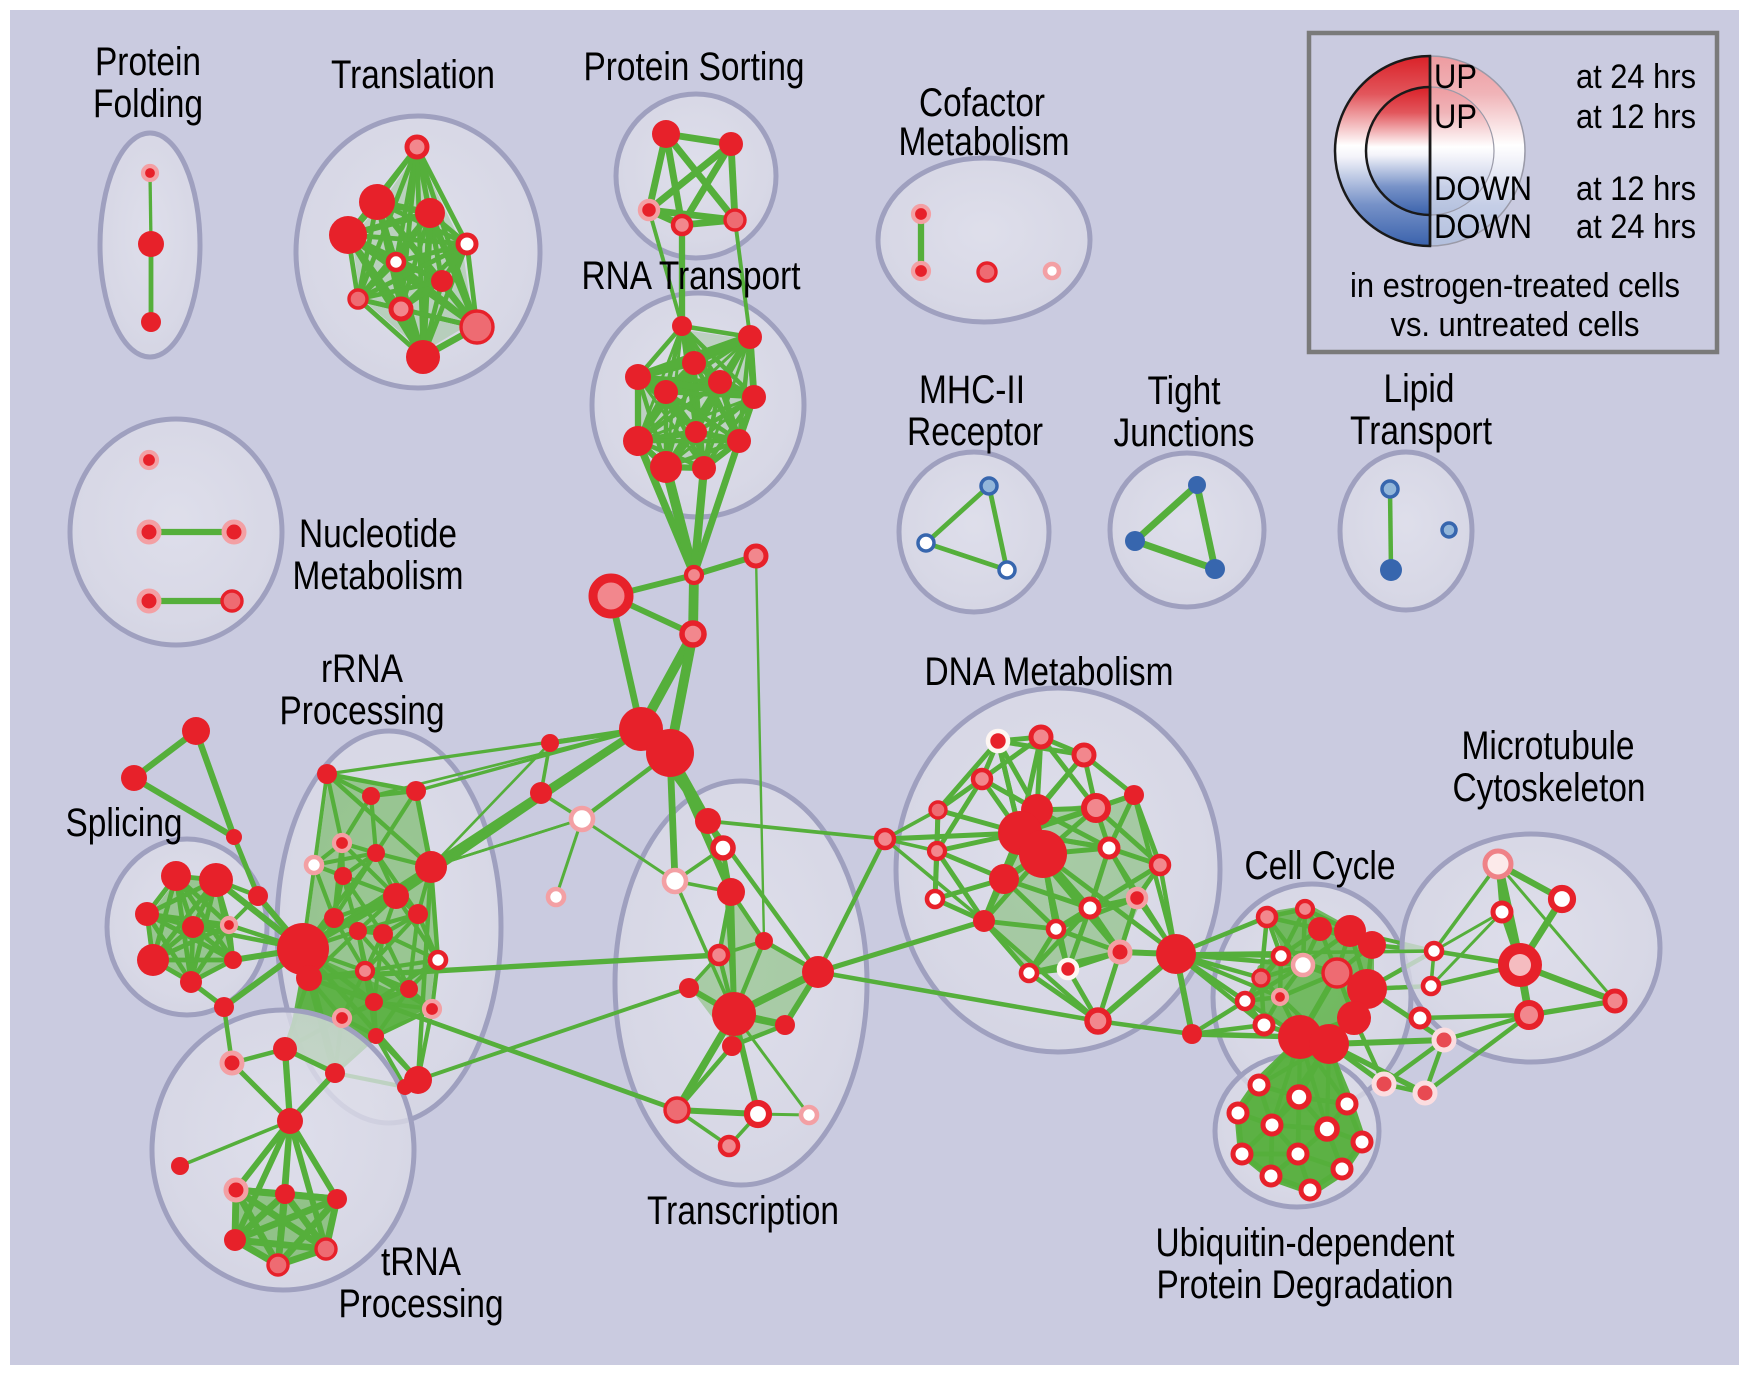  What do you see at coordinates (1305, 1285) in the screenshot?
I see `svg-text: Protein Degradation` at bounding box center [1305, 1285].